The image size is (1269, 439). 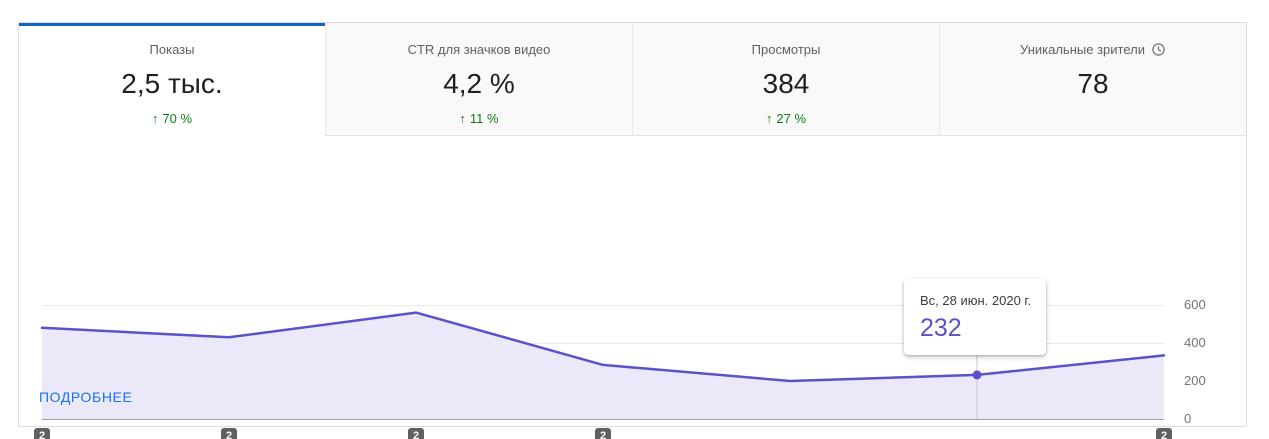 I want to click on tab-unique-viewers-label-text: Уникальные зрители, so click(x=1082, y=49).